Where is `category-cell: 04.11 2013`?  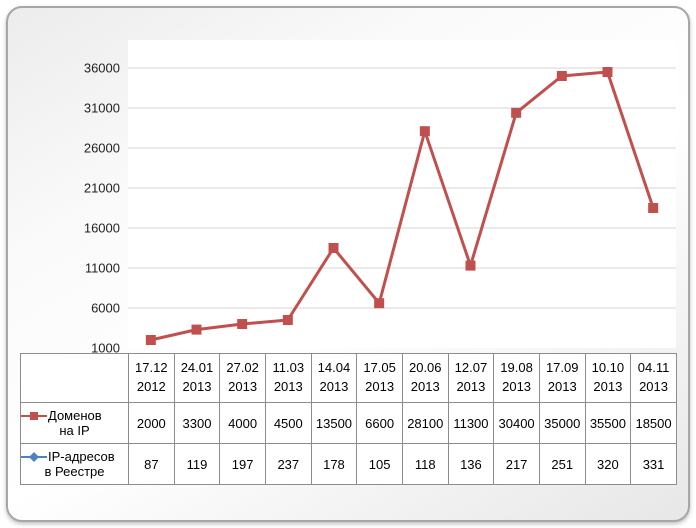
category-cell: 04.11 2013 is located at coordinates (653, 378).